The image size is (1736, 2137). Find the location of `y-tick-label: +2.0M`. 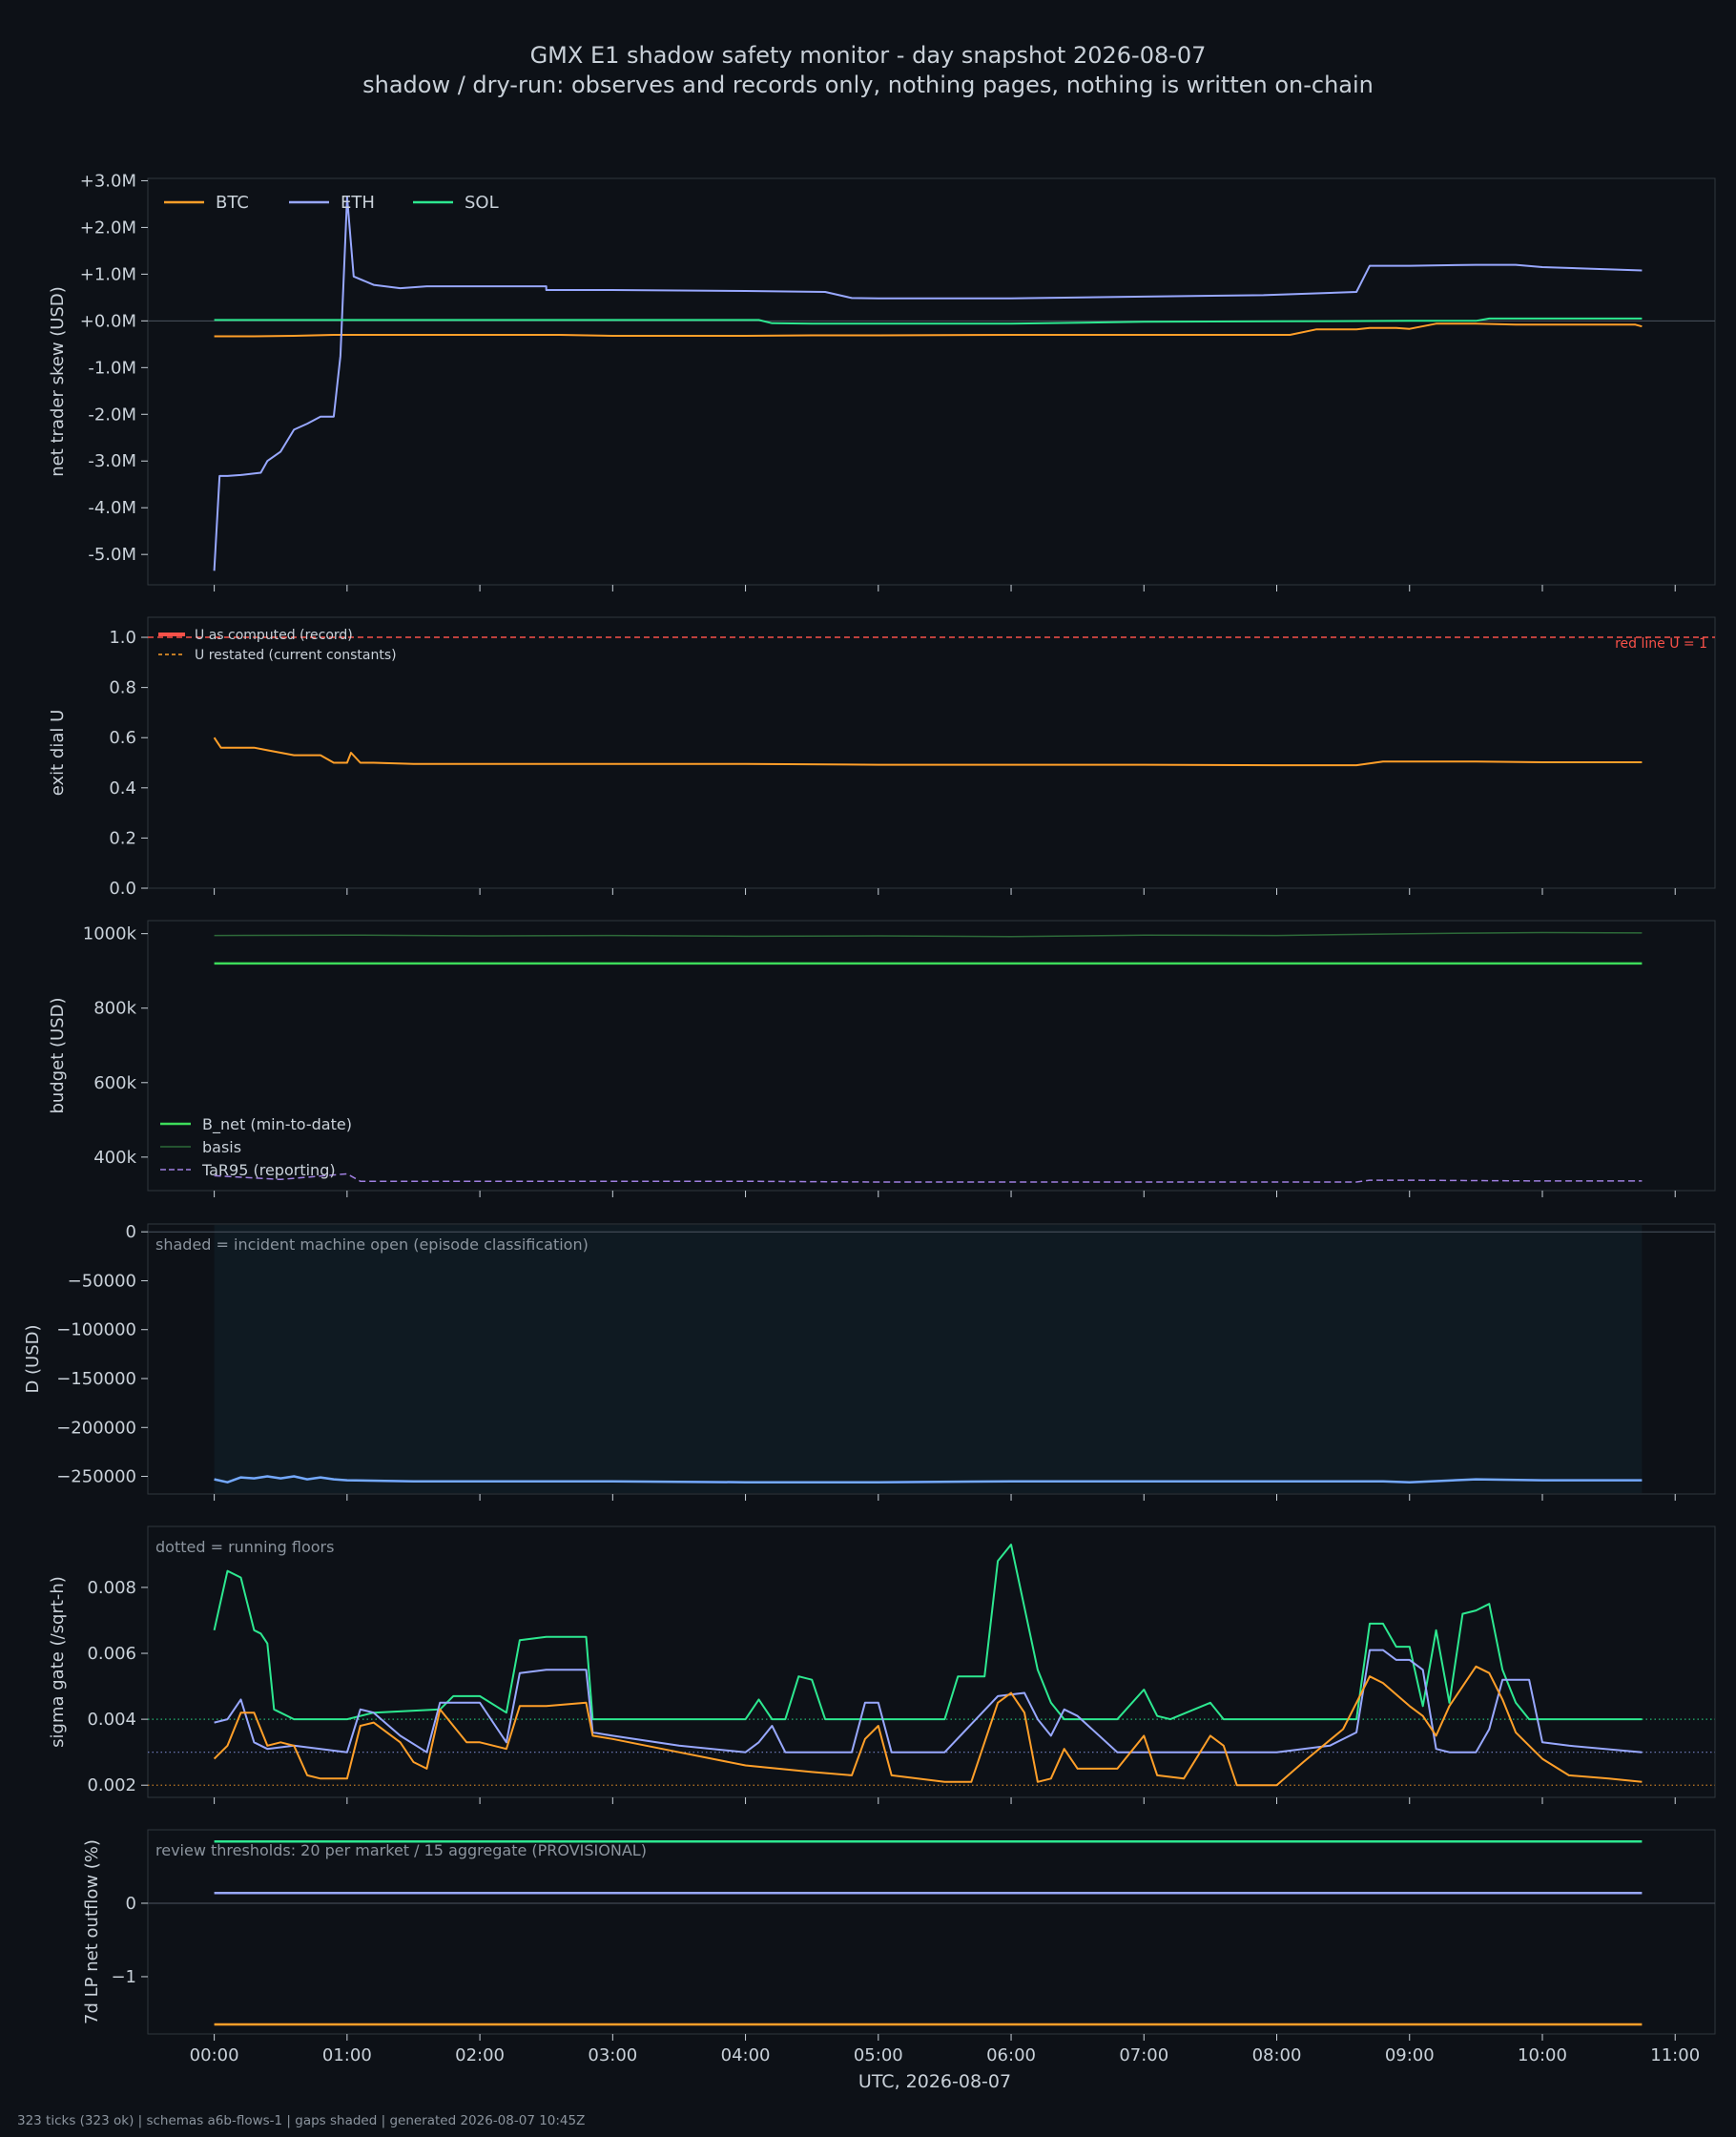

y-tick-label: +2.0M is located at coordinates (108, 228).